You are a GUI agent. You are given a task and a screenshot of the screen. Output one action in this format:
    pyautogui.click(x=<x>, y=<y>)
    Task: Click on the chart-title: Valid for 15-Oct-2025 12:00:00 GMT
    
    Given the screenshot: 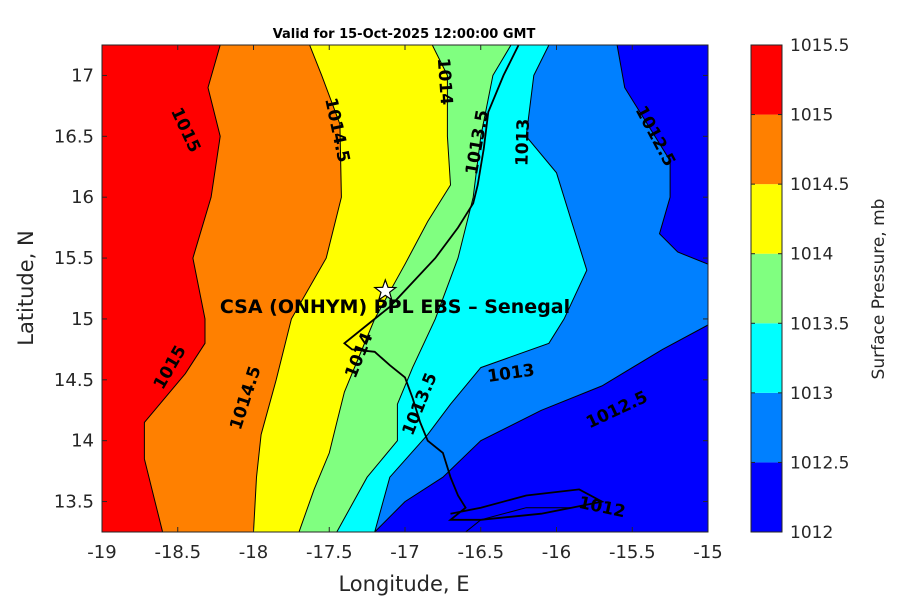 What is the action you would take?
    pyautogui.click(x=404, y=34)
    